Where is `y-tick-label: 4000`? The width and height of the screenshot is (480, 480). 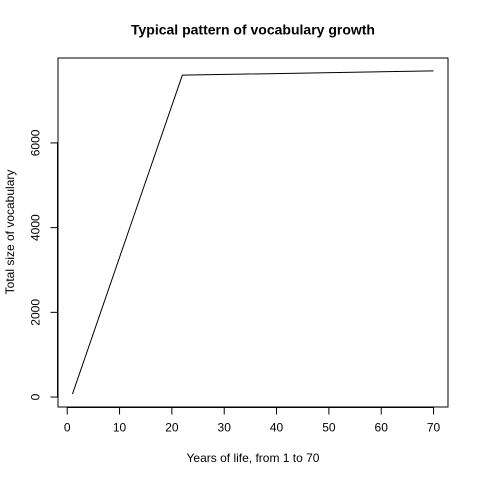
y-tick-label: 4000 is located at coordinates (36, 227).